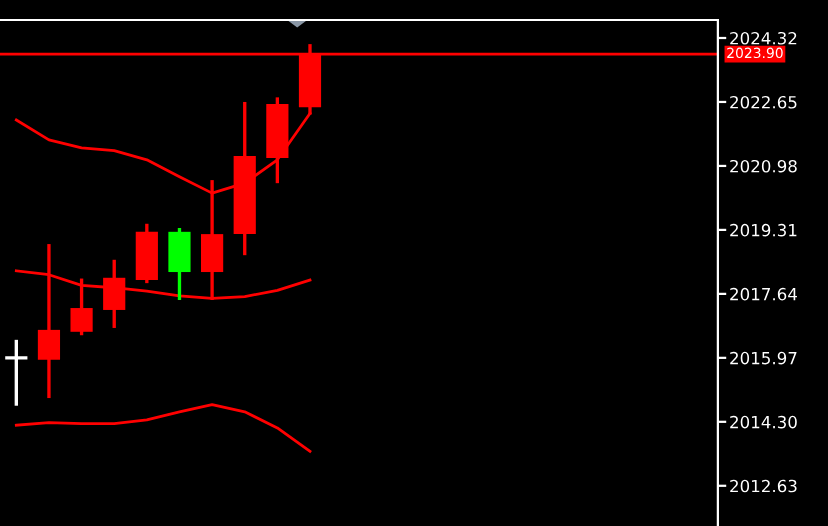  What do you see at coordinates (763, 230) in the screenshot?
I see `y-tick-label: 2019.31` at bounding box center [763, 230].